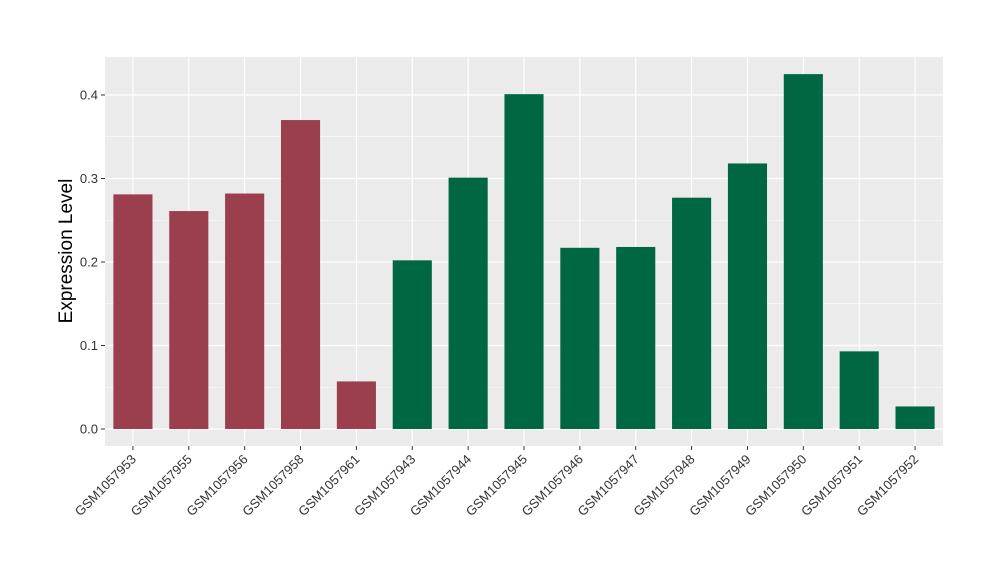 Image resolution: width=1000 pixels, height=580 pixels. What do you see at coordinates (89, 95) in the screenshot?
I see `y-tick-label: 0.4` at bounding box center [89, 95].